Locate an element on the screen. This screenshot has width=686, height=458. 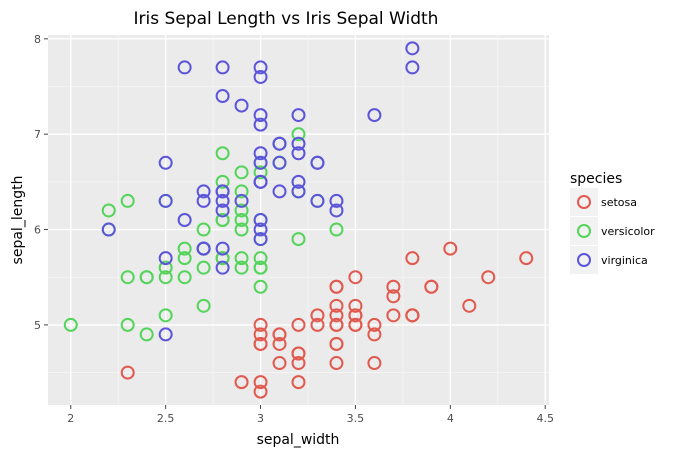
y-tick-label: 6 is located at coordinates (37, 230).